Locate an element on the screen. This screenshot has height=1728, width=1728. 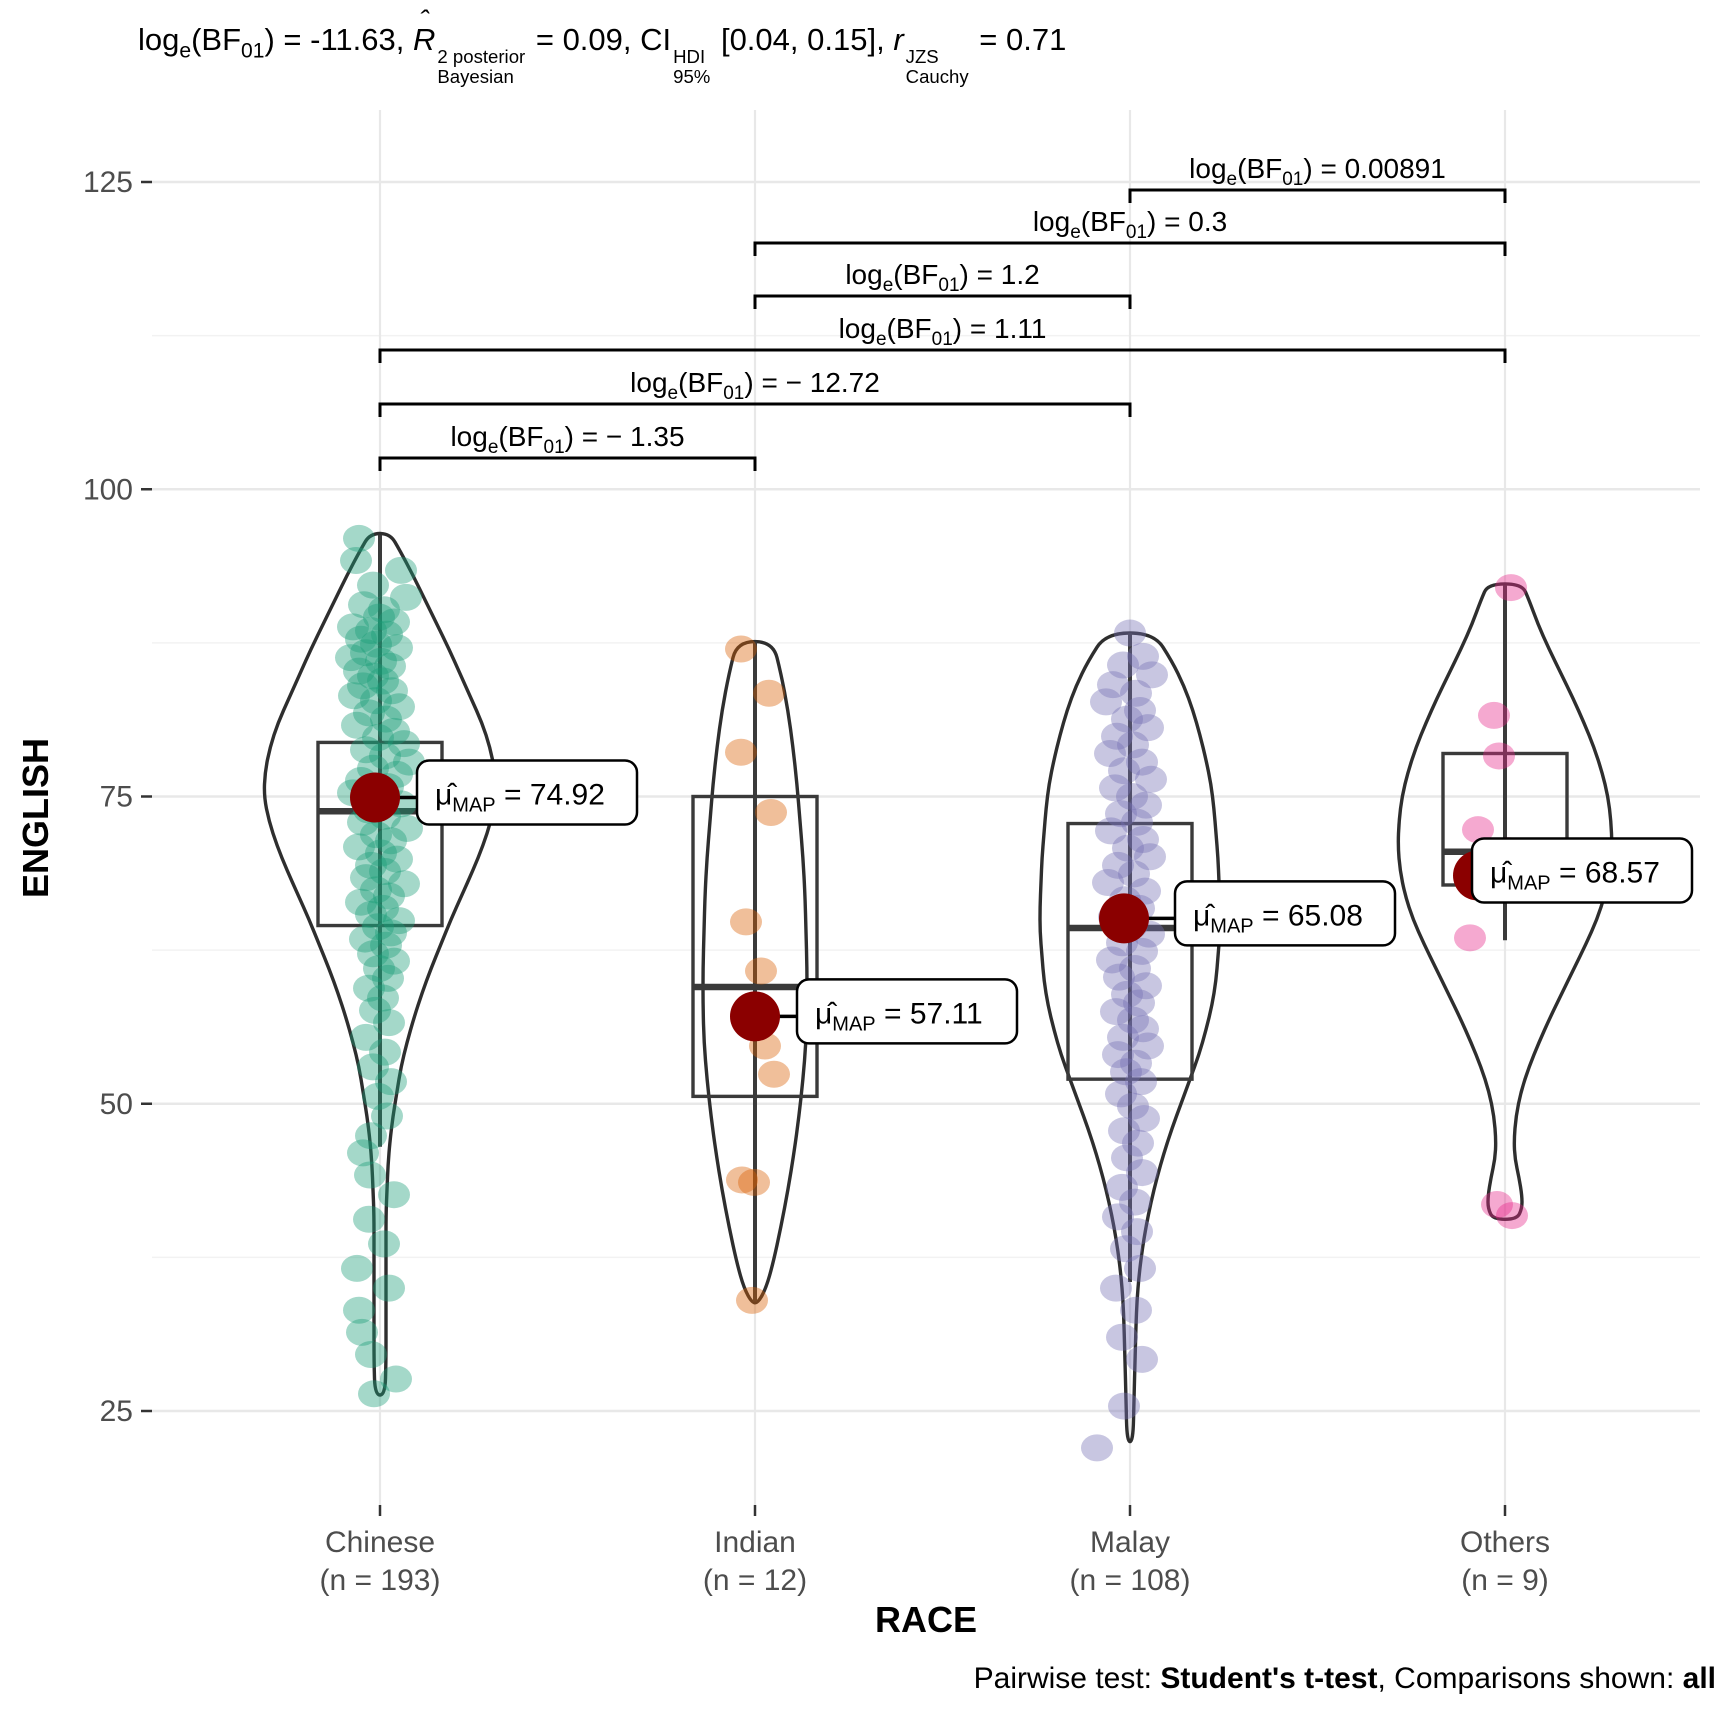
x-category-label: Chinese is located at coordinates (380, 1542).